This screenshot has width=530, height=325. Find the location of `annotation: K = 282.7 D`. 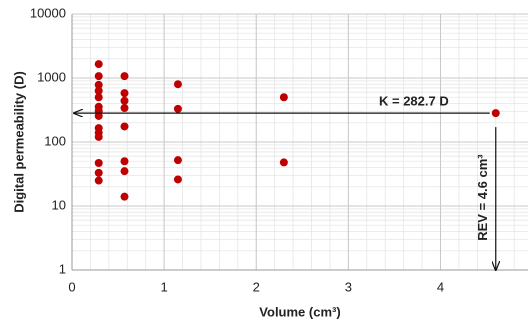

annotation: K = 282.7 D is located at coordinates (414, 101).